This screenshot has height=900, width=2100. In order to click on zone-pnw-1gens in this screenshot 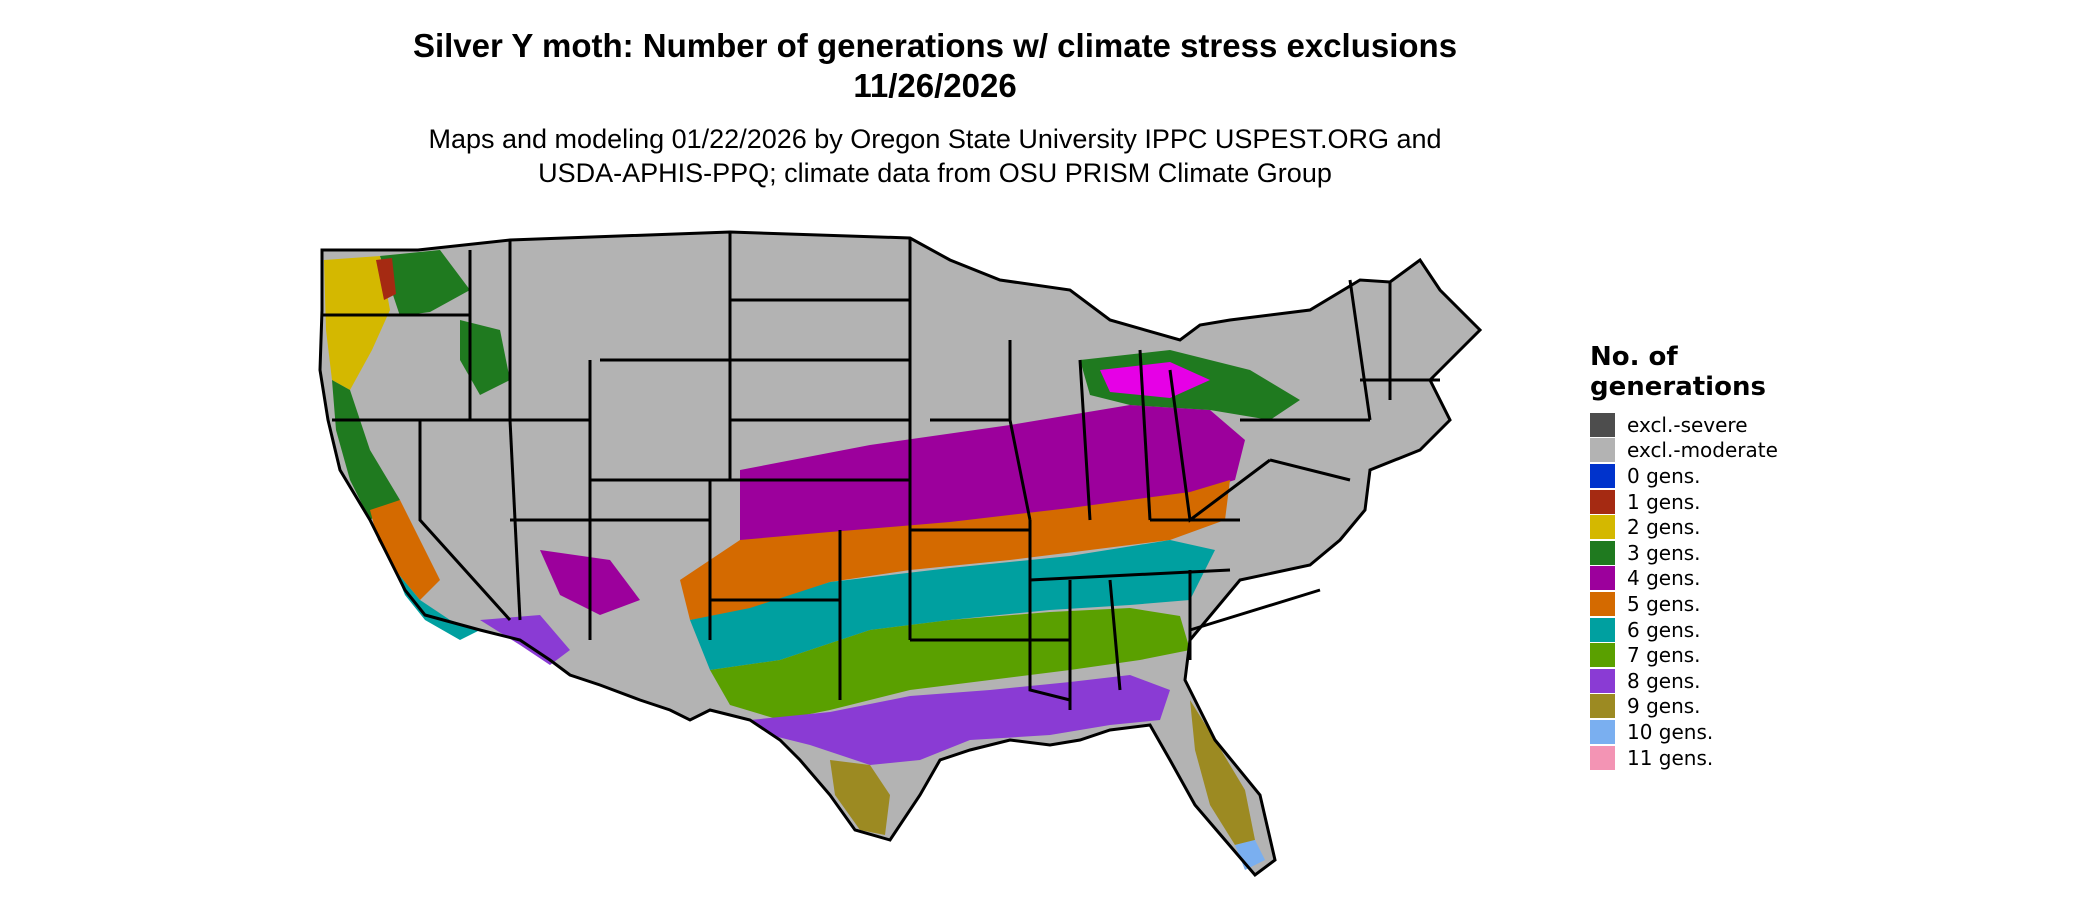, I will do `click(386, 279)`.